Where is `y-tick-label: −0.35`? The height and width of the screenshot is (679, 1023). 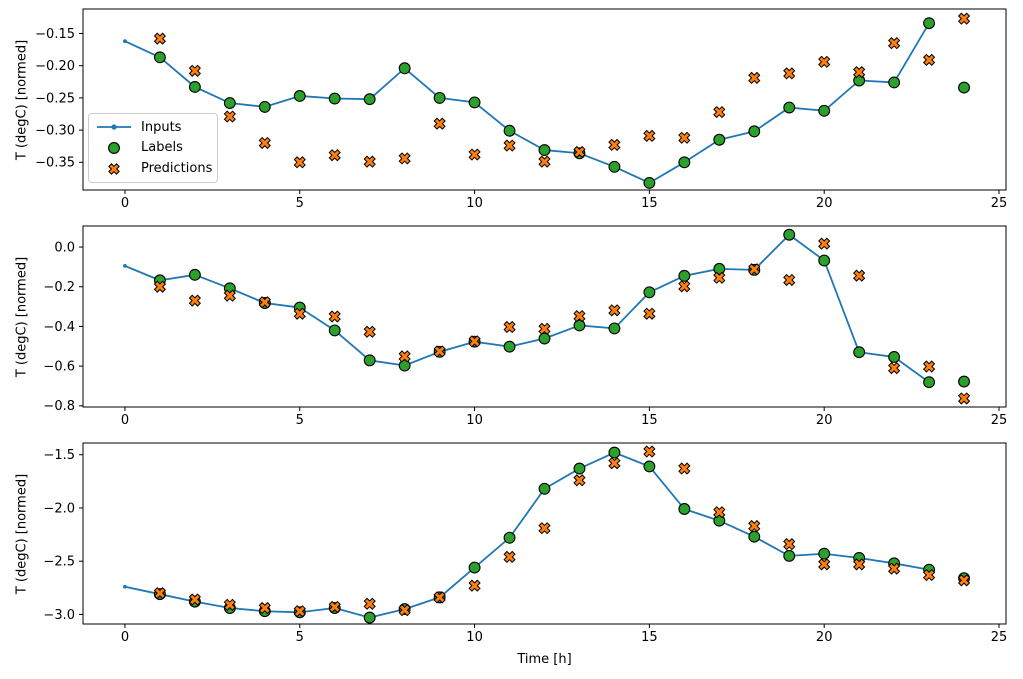
y-tick-label: −0.35 is located at coordinates (55, 163).